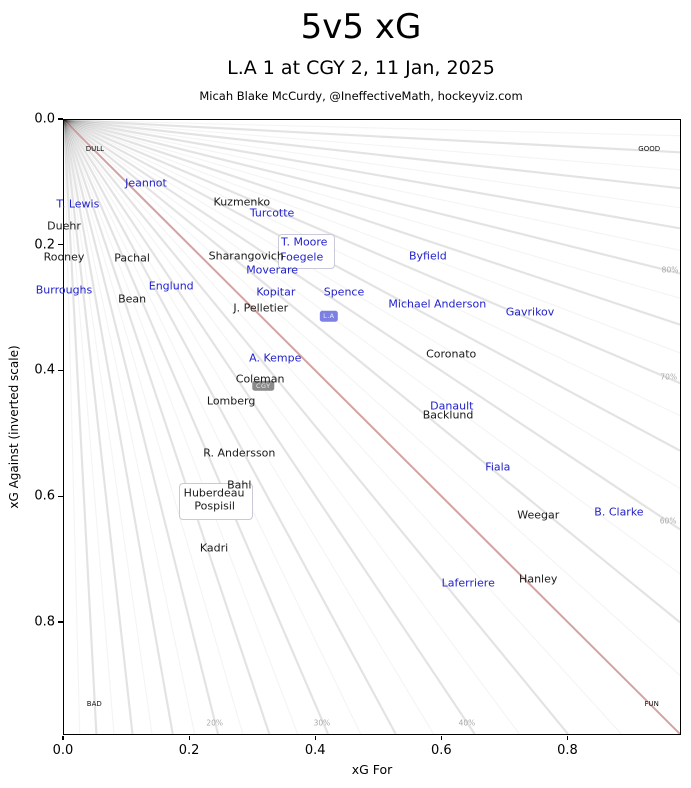 This screenshot has height=788, width=691. I want to click on player-label: Englund, so click(171, 286).